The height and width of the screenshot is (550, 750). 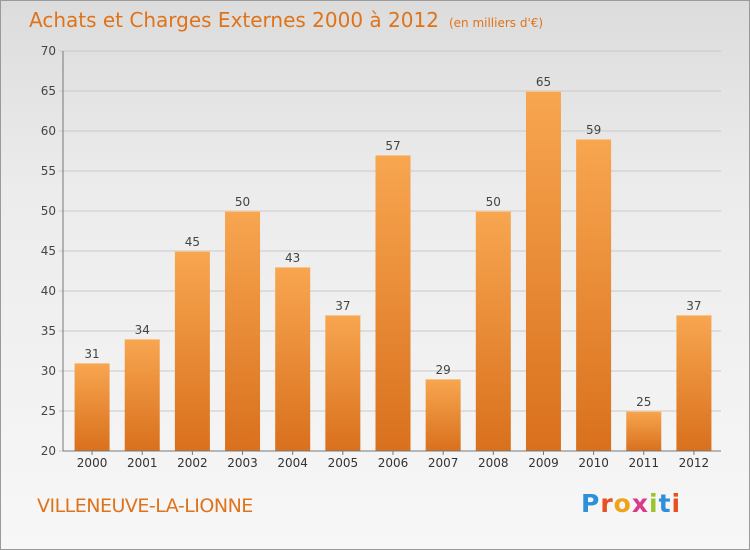 I want to click on logo-letter: o, so click(x=622, y=503).